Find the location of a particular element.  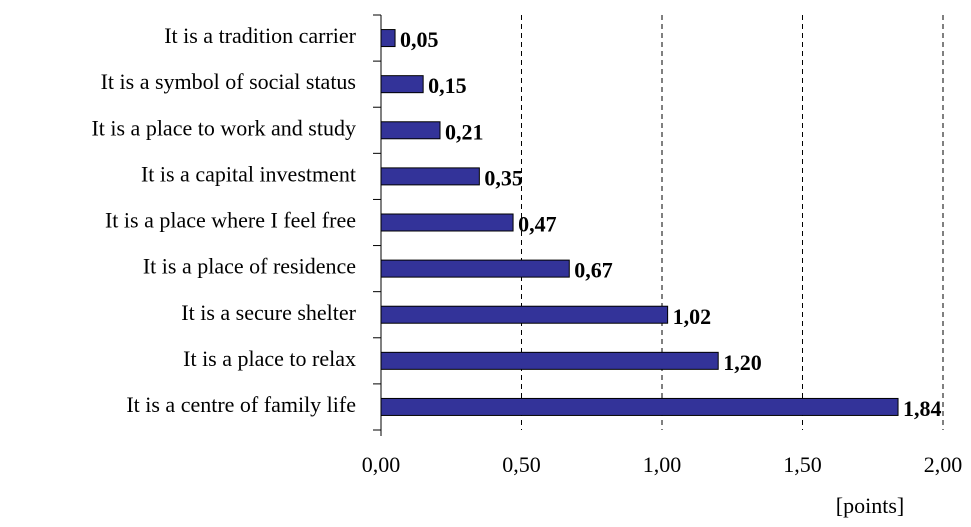

y-tick-label: It is a symbol of social status is located at coordinates (228, 81).